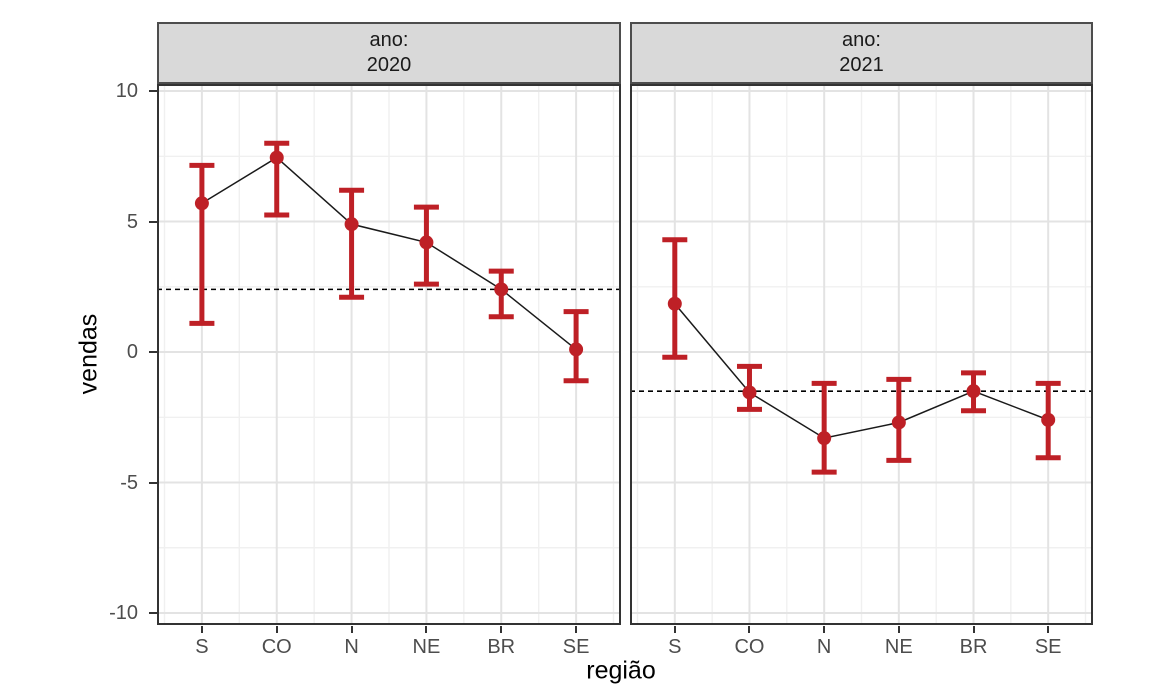  What do you see at coordinates (126, 91) in the screenshot?
I see `y-tick-label: 10` at bounding box center [126, 91].